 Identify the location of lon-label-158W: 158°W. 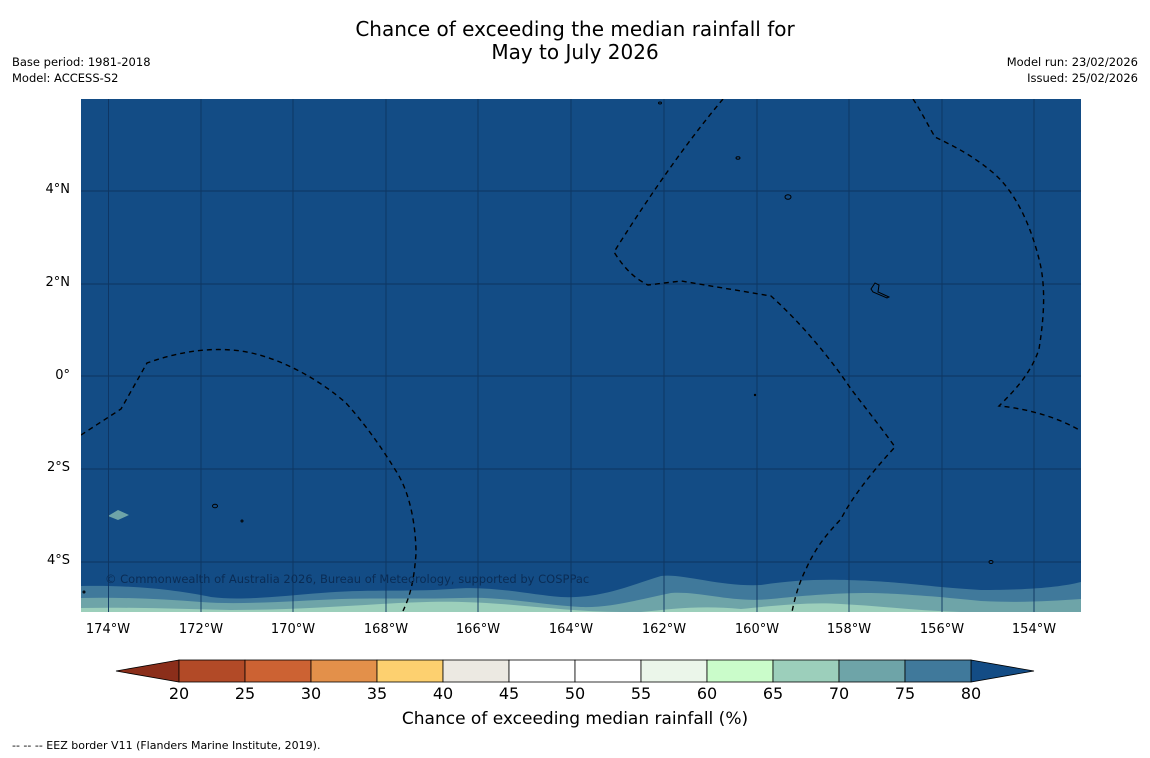
(849, 629).